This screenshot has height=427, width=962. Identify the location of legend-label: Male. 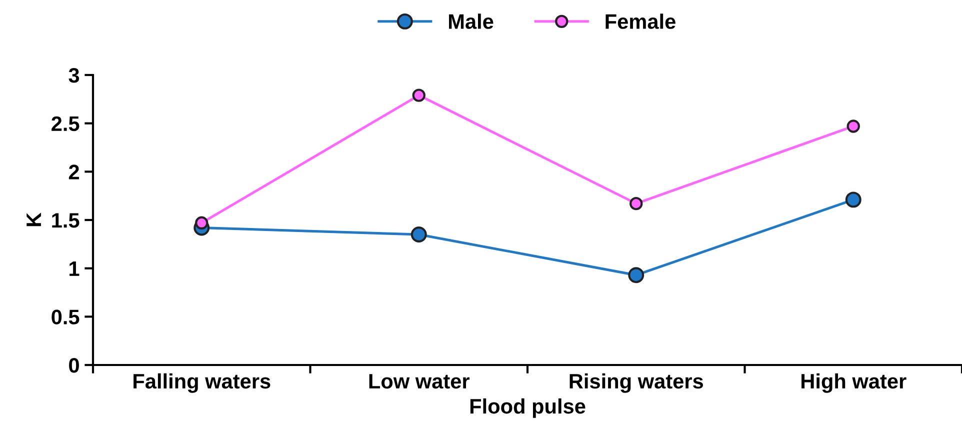
(471, 21).